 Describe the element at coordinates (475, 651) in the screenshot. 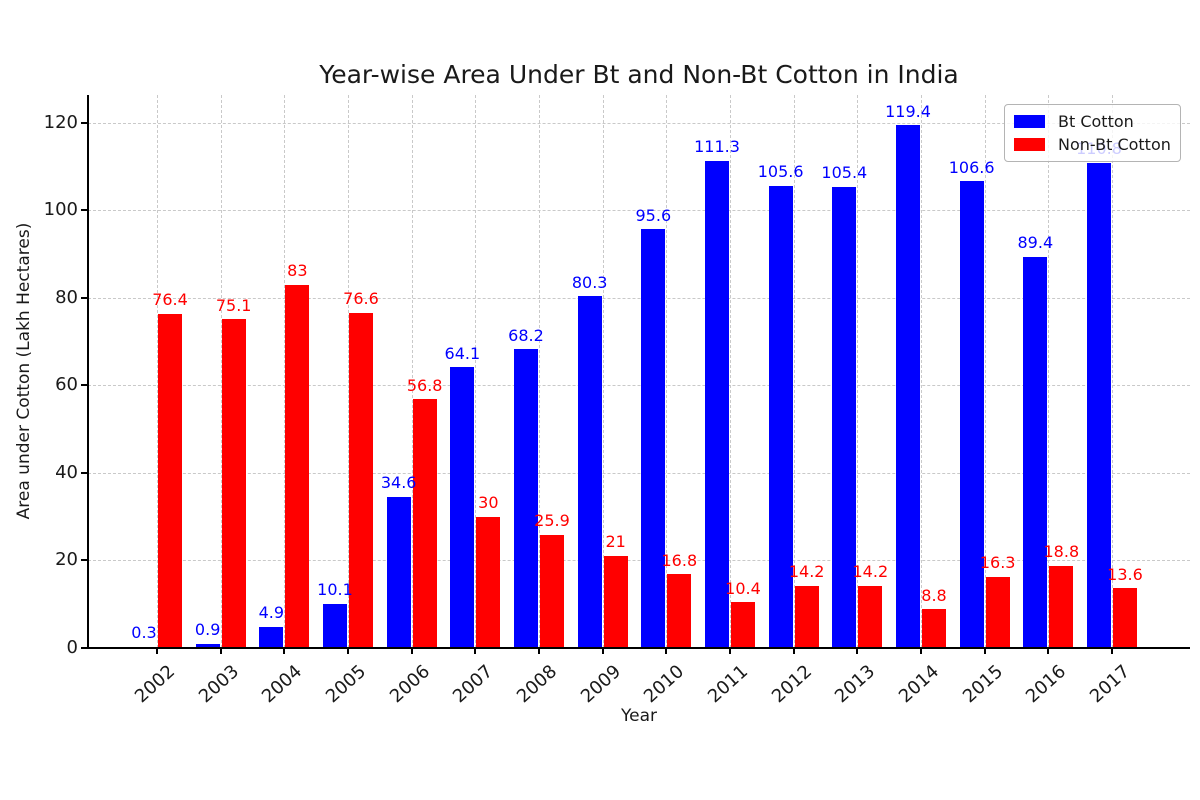

I see `x-tick-mark-2007` at that location.